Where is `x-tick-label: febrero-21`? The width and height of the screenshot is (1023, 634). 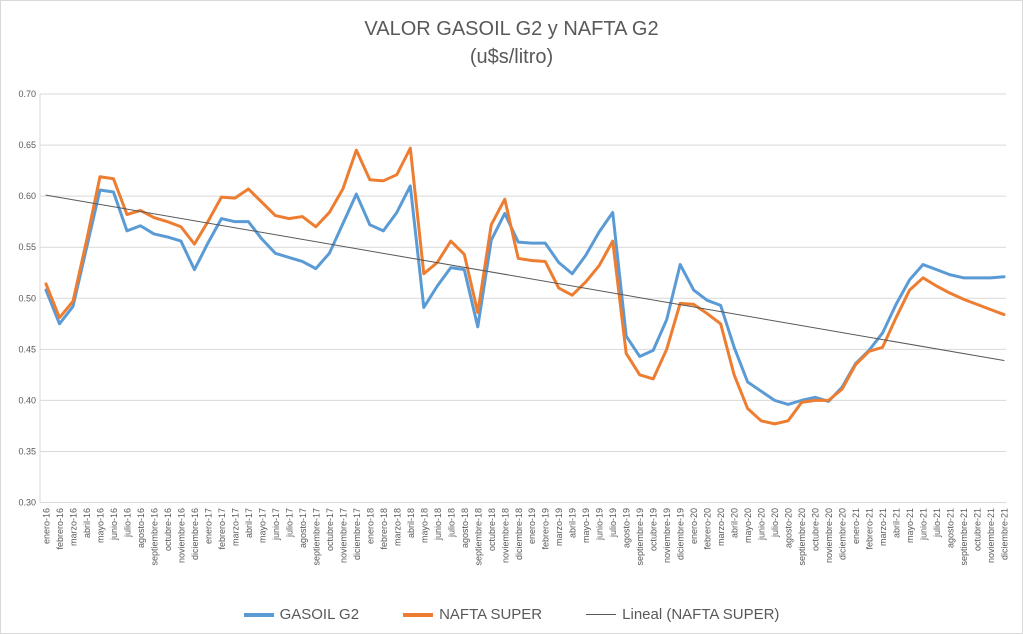 x-tick-label: febrero-21 is located at coordinates (870, 529).